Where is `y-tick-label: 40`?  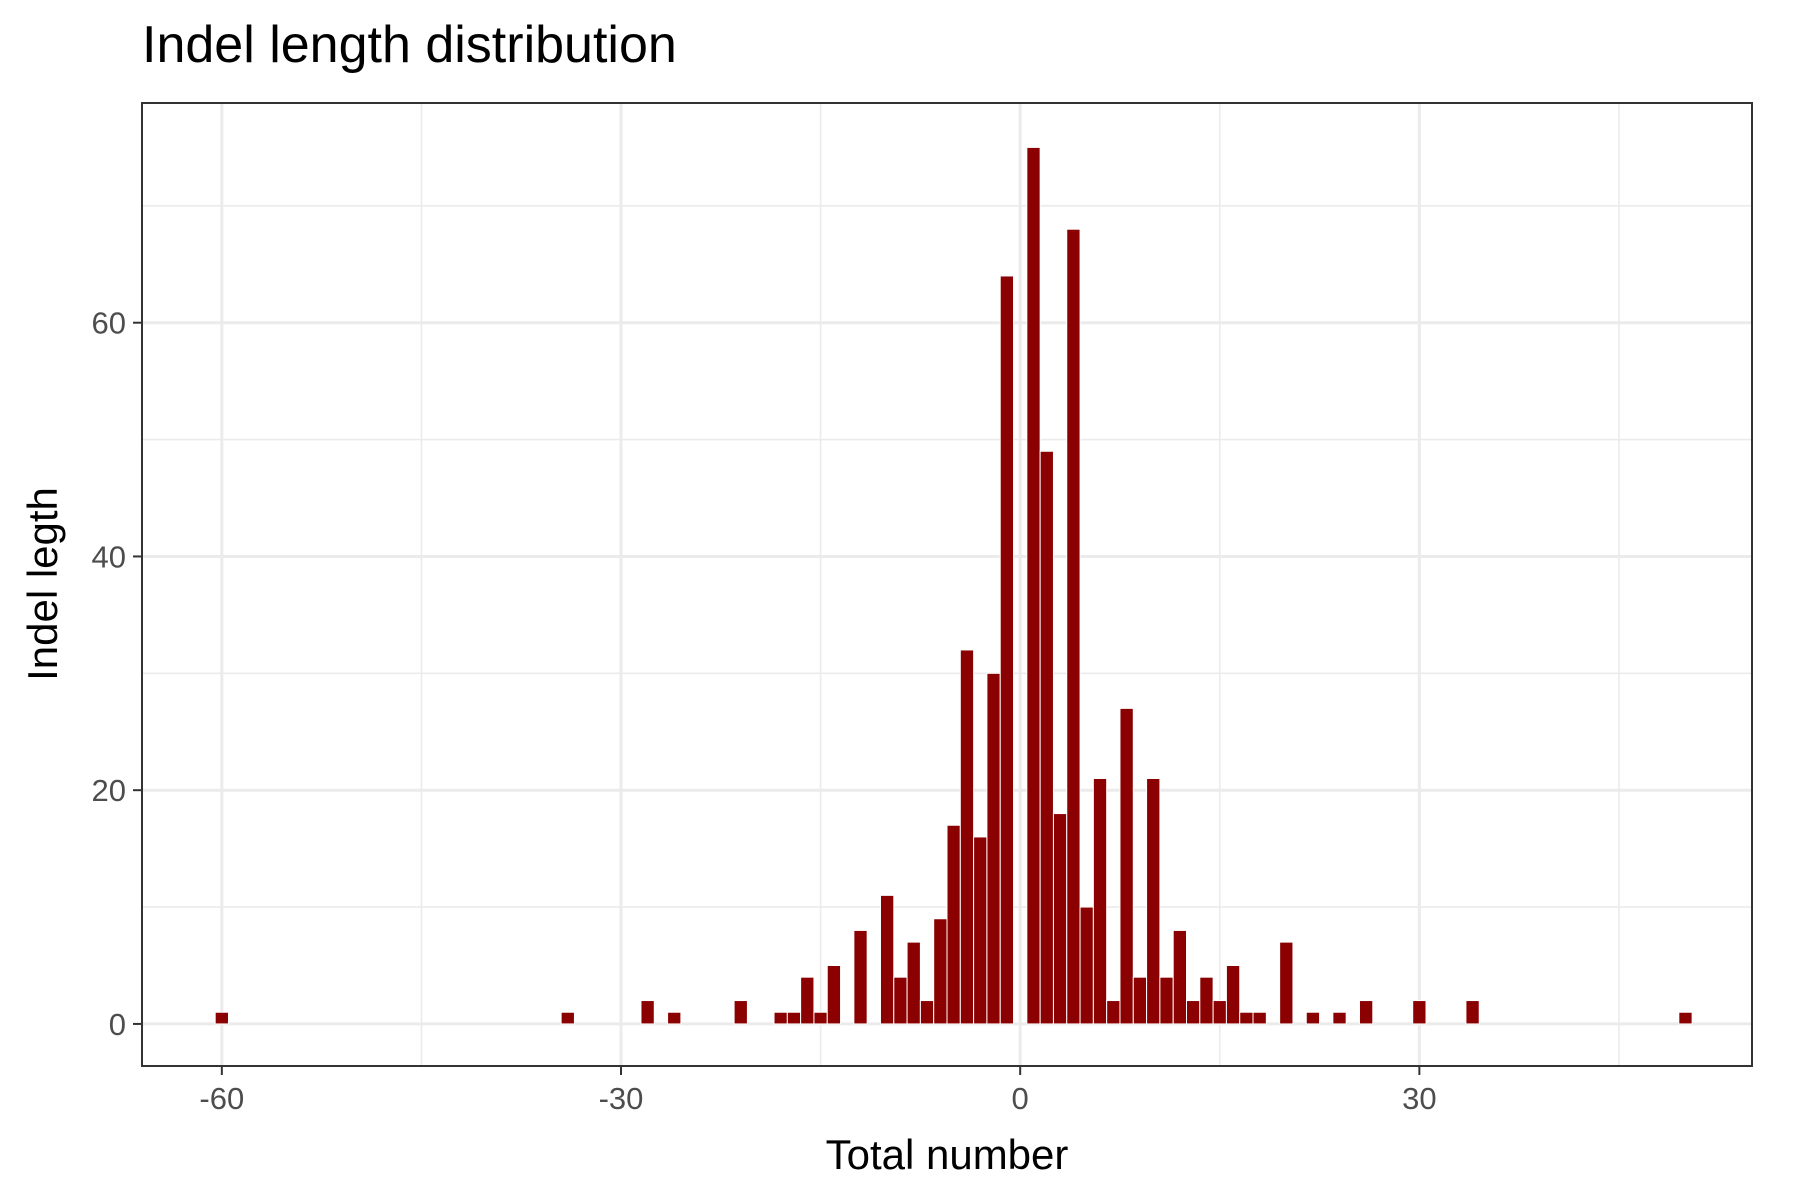 y-tick-label: 40 is located at coordinates (109, 556).